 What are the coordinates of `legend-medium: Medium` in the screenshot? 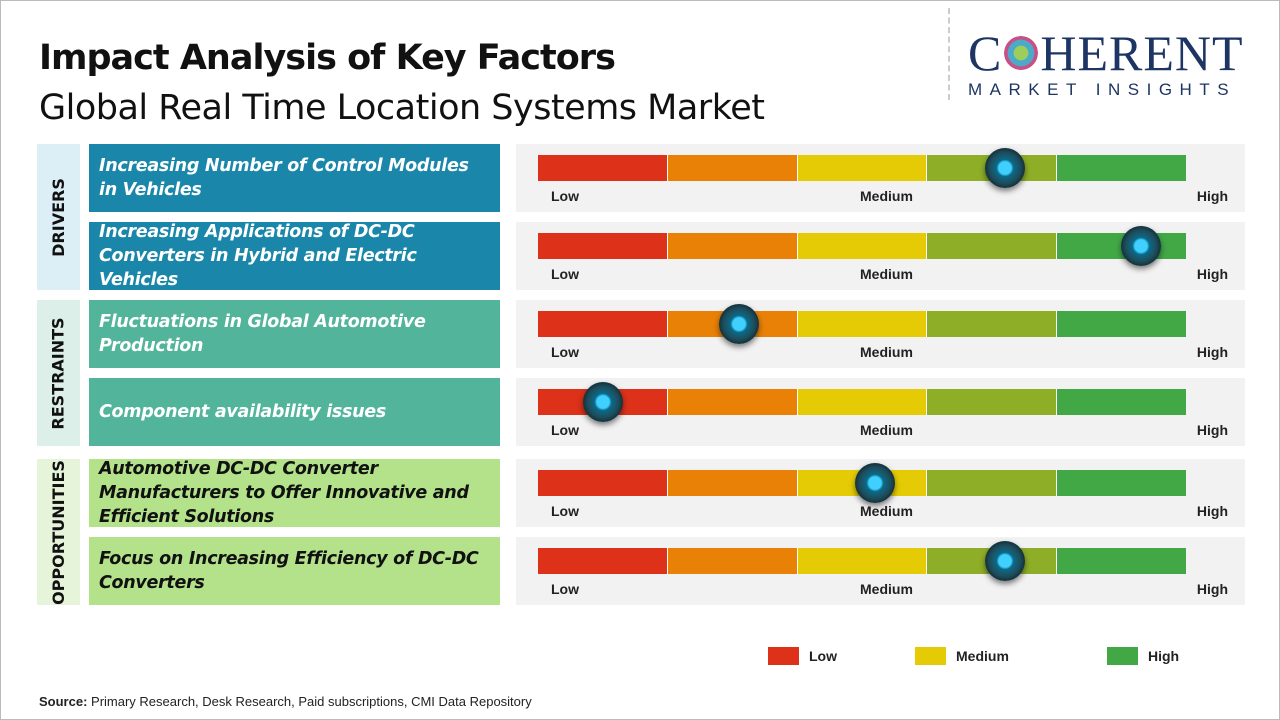 It's located at (962, 656).